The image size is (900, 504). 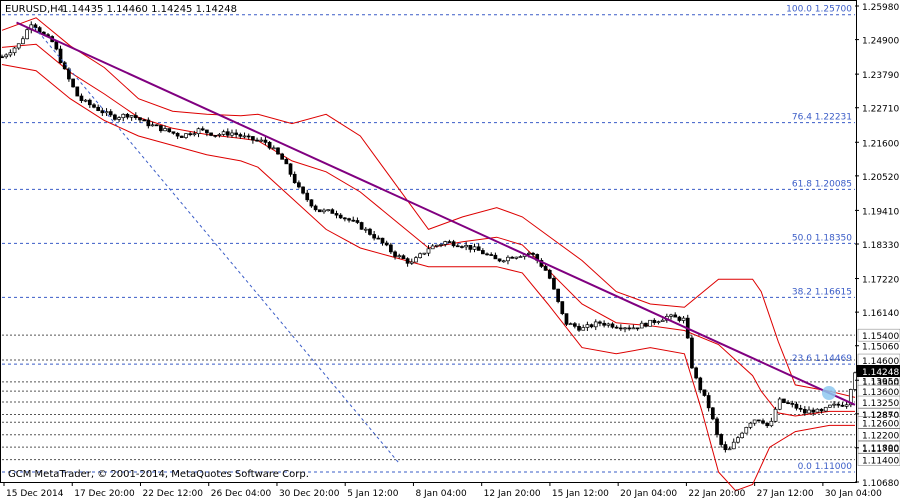 I want to click on x-tick-label: 20 Jan 04:00, so click(x=648, y=494).